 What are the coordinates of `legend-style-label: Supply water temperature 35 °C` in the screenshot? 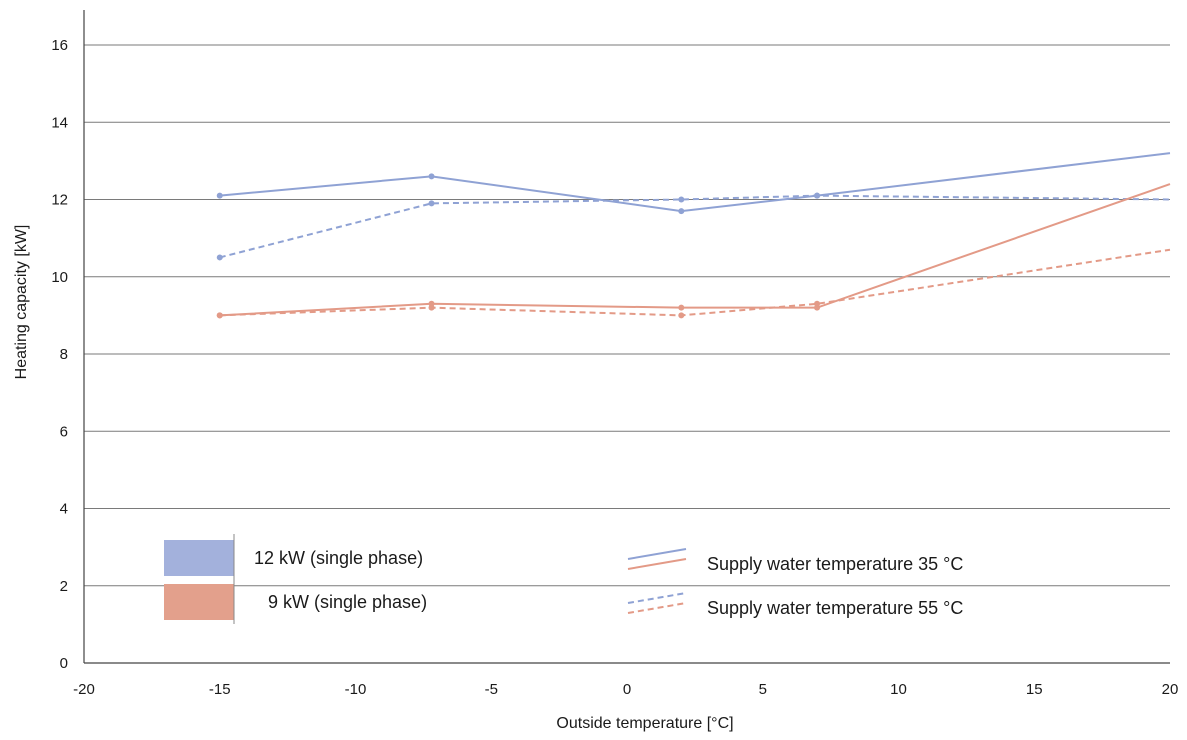 It's located at (835, 564).